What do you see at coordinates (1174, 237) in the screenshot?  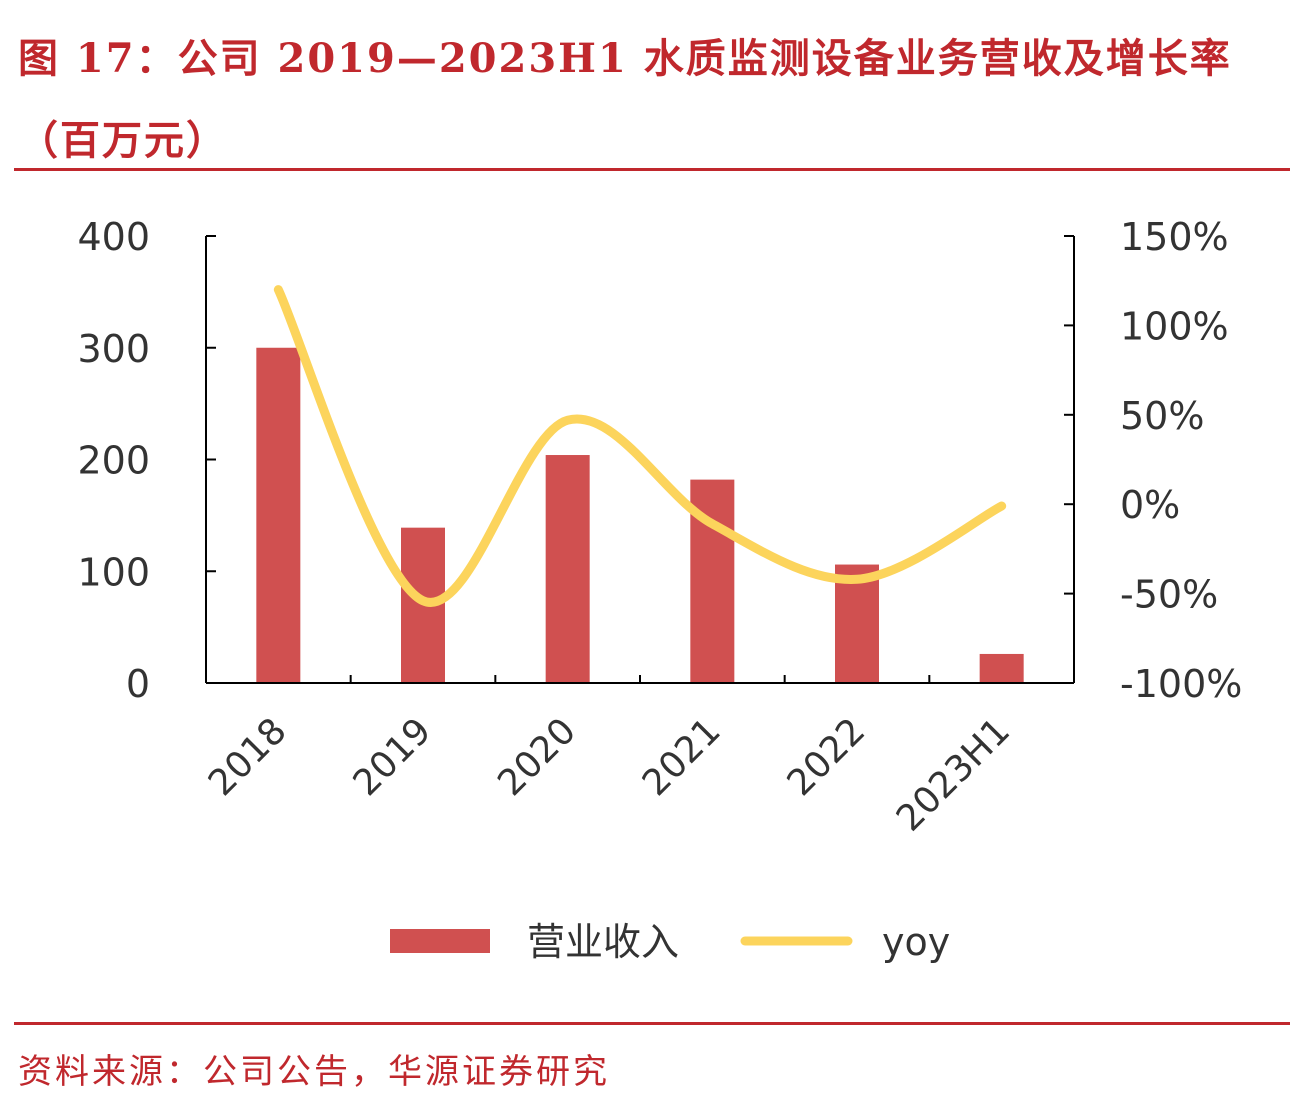 I see `right-tick-label: 150%` at bounding box center [1174, 237].